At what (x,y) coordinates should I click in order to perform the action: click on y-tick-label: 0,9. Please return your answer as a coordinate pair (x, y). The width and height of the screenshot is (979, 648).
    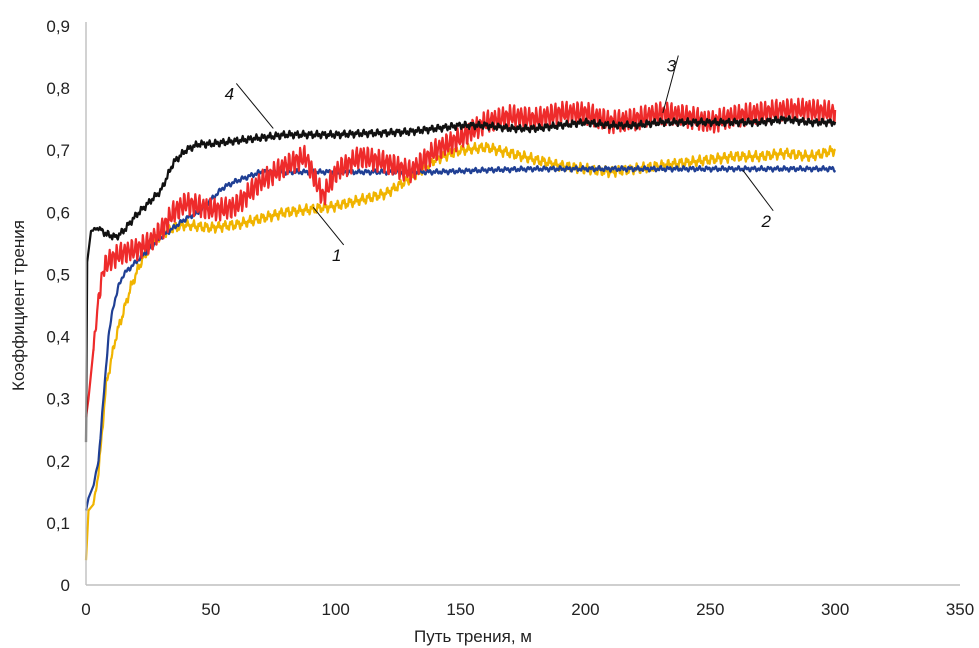
    Looking at the image, I should click on (58, 26).